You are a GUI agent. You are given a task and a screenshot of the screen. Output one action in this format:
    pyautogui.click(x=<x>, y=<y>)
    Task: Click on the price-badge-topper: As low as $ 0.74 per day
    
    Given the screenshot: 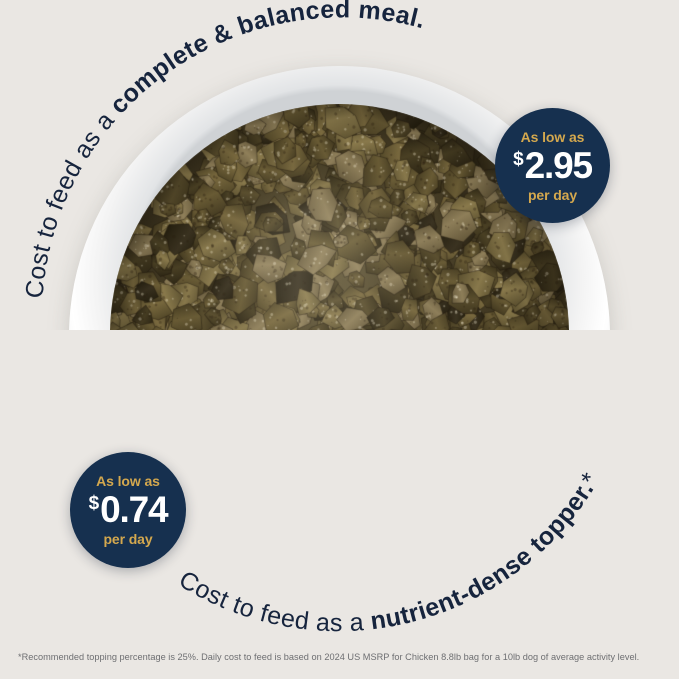 What is the action you would take?
    pyautogui.click(x=128, y=510)
    